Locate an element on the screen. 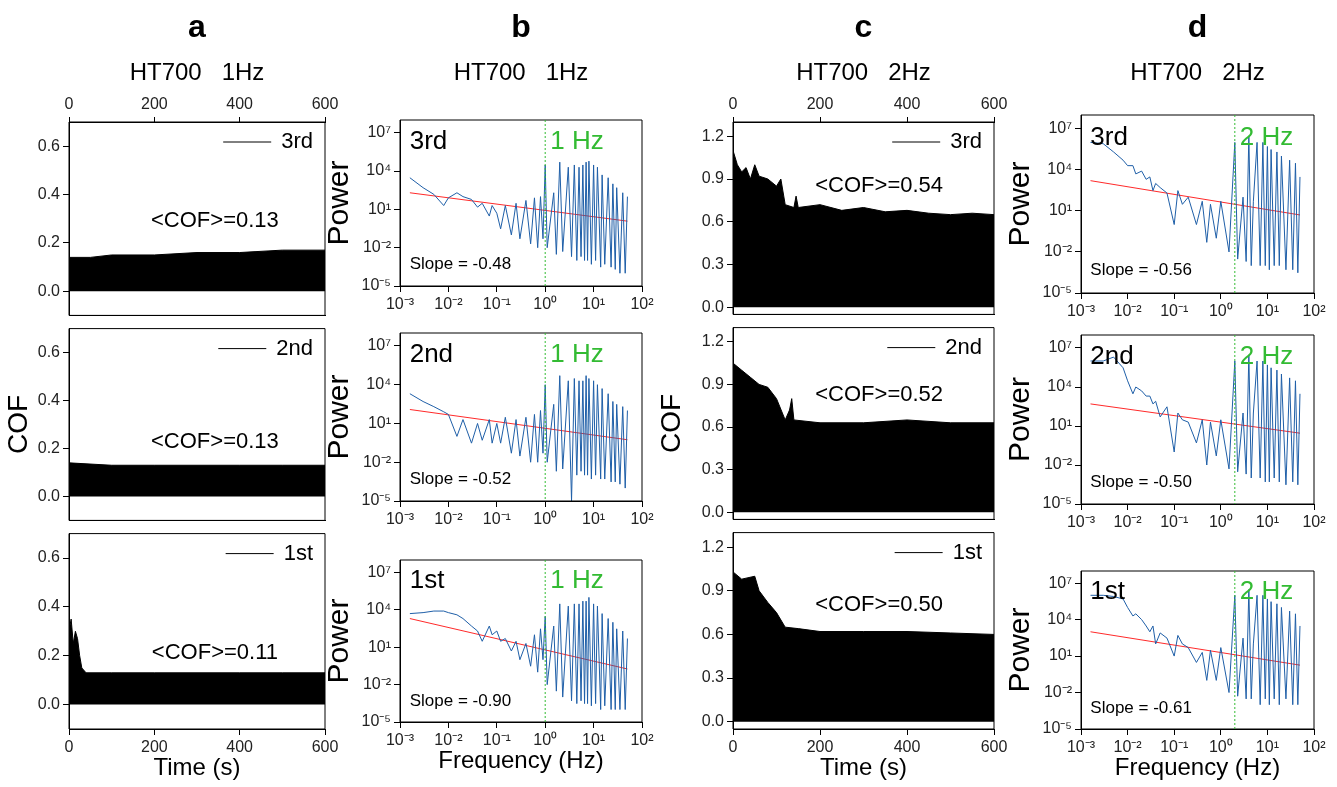 This screenshot has width=1337, height=787. y-tick-label: 0.9 is located at coordinates (713, 383).